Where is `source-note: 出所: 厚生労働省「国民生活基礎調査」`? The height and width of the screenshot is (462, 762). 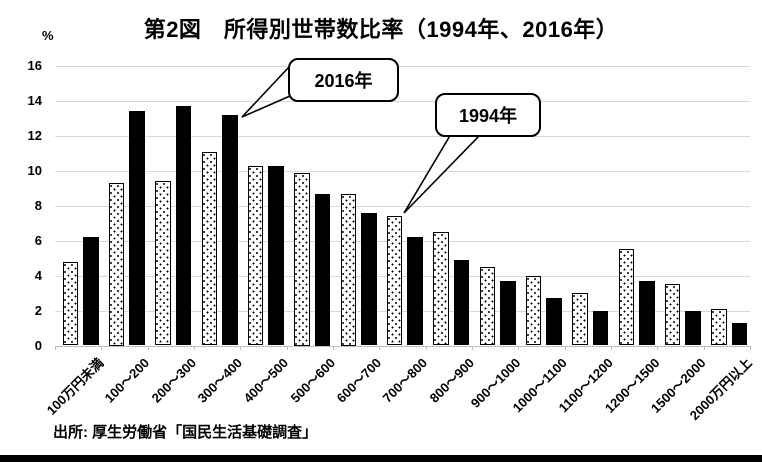
source-note: 出所: 厚生労働省「国民生活基礎調査」 is located at coordinates (185, 432).